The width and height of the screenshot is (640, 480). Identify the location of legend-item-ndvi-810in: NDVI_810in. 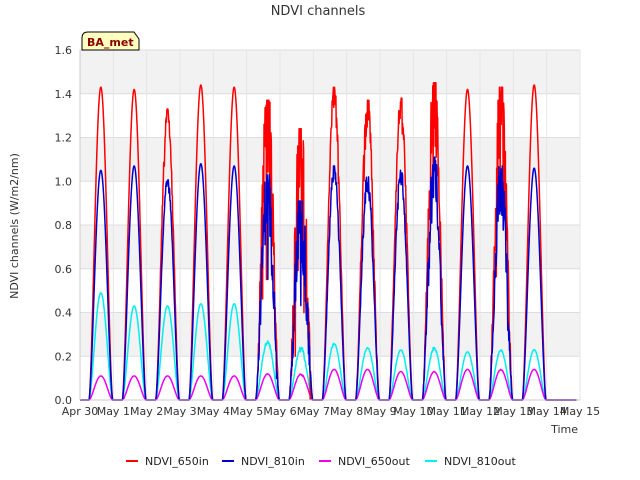
(263, 461).